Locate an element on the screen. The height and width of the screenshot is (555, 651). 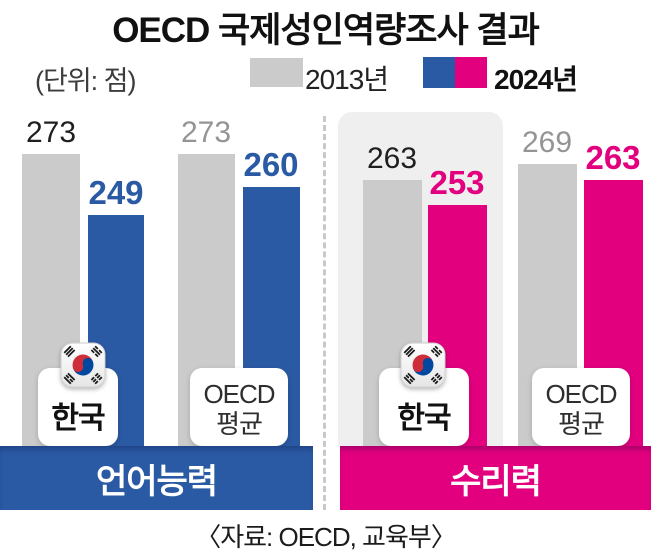
value-label-literacy-oecd-2024: 260 is located at coordinates (271, 165).